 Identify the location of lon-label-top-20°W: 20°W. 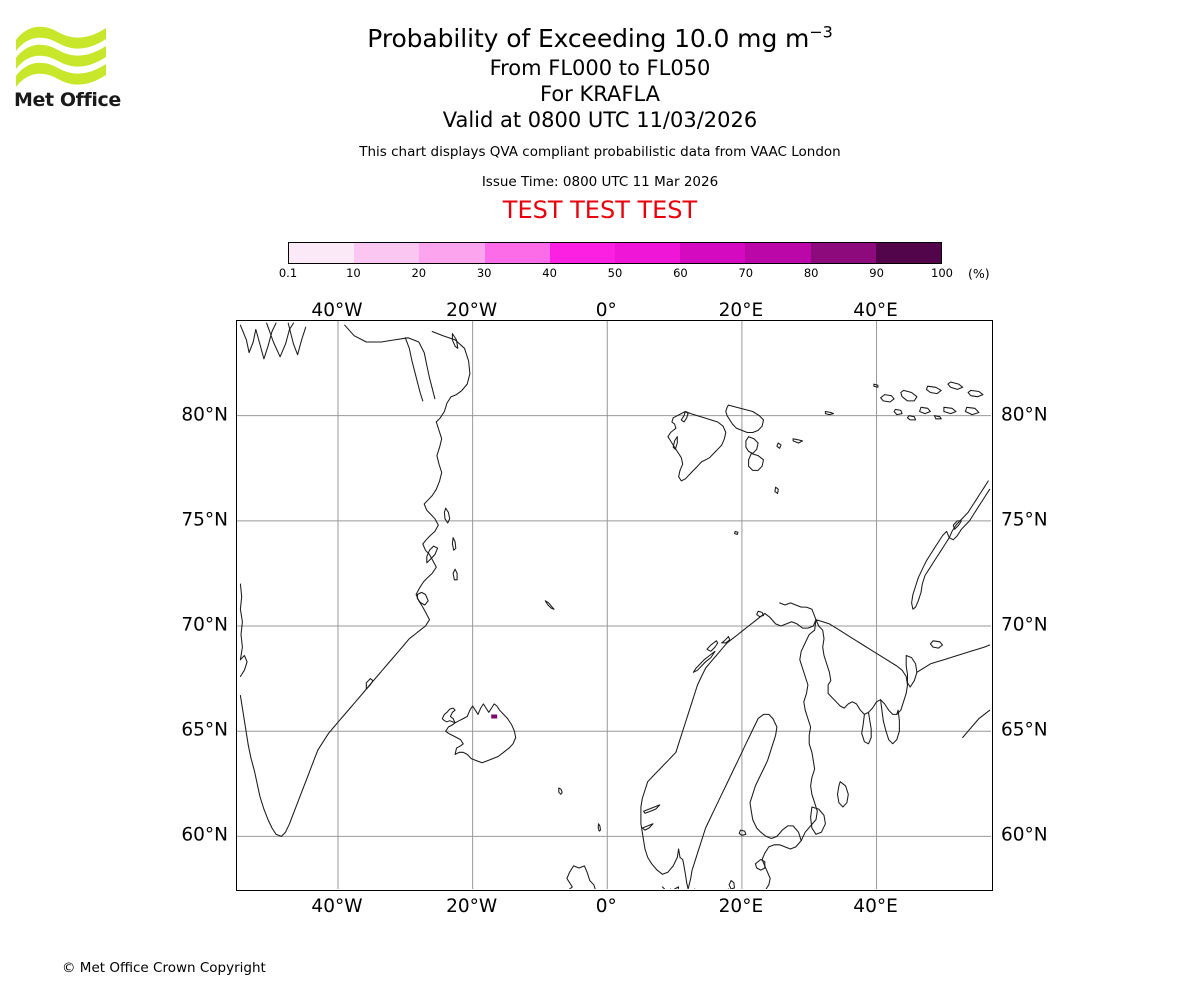
(472, 310).